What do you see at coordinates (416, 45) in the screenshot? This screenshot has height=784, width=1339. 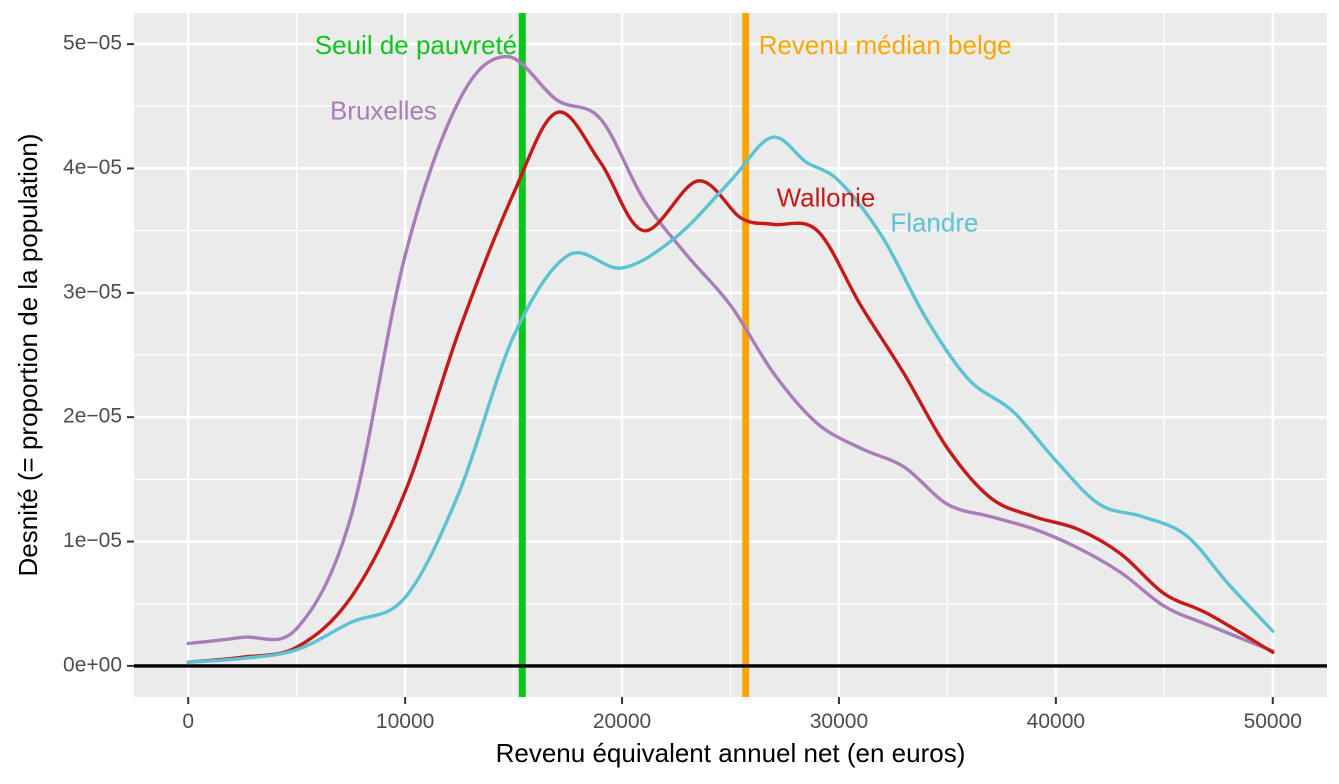 I see `annotation-label: Seuil de pauvreté` at bounding box center [416, 45].